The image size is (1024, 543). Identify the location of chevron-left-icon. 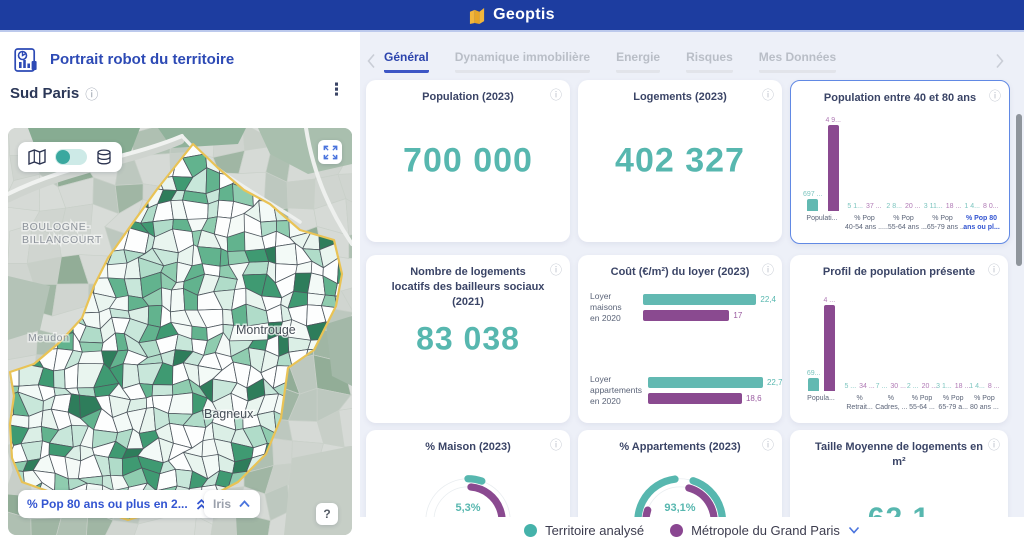
(370, 61).